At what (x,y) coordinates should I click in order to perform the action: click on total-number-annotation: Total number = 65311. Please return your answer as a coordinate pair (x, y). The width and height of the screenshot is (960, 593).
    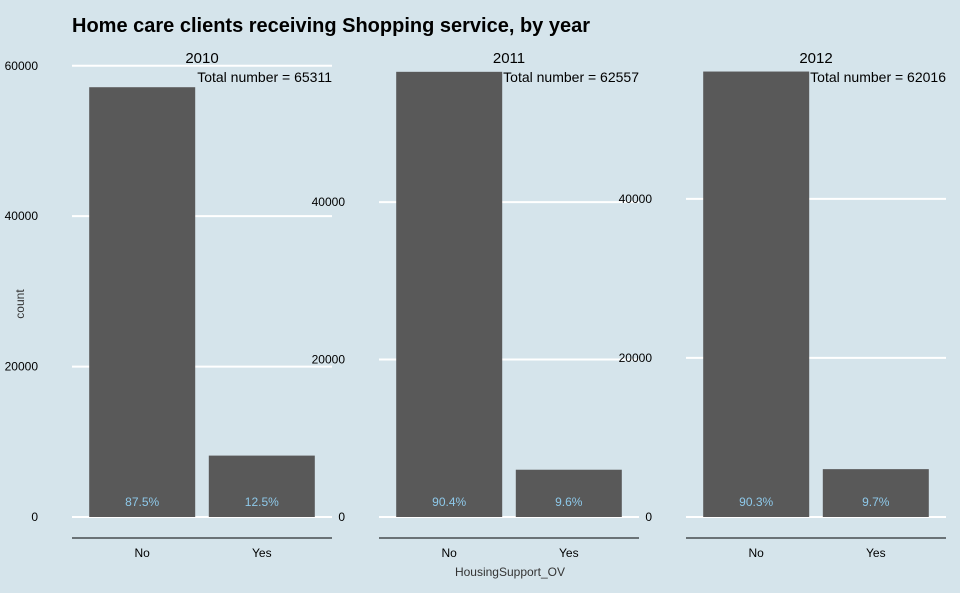
    Looking at the image, I should click on (264, 77).